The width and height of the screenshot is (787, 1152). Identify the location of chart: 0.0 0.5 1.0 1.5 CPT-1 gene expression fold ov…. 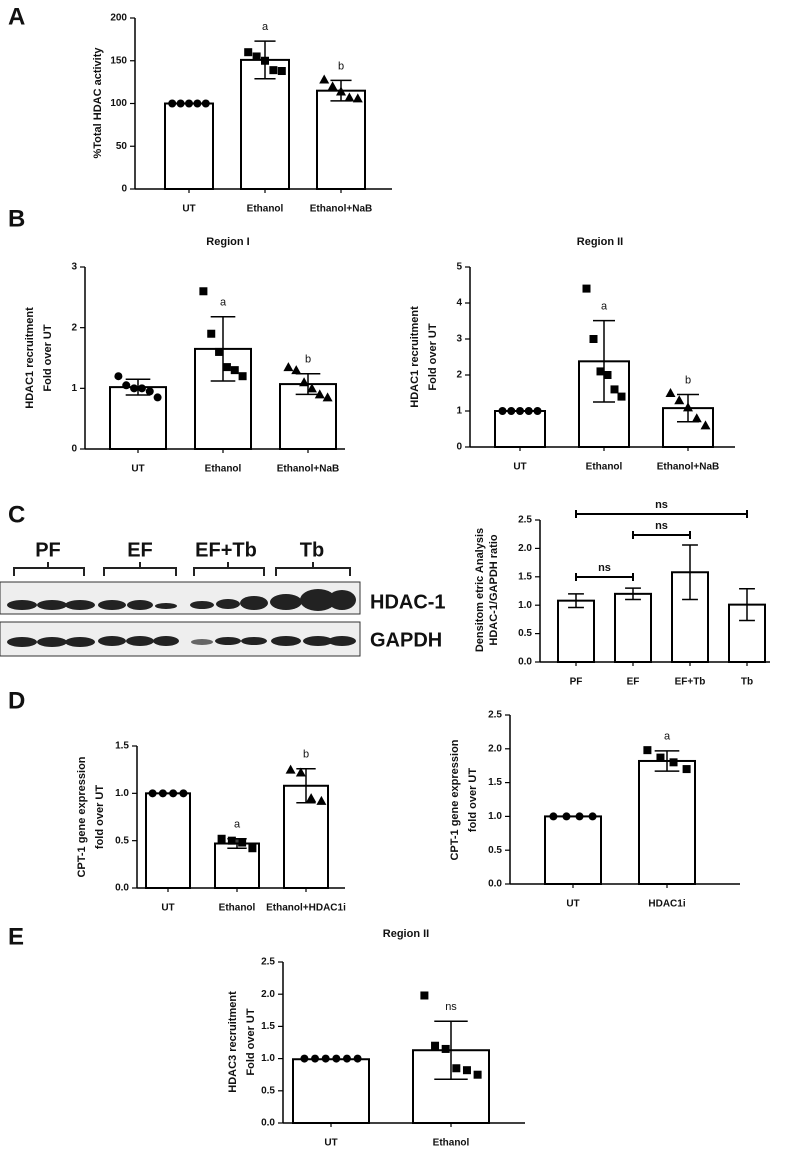
(211, 827).